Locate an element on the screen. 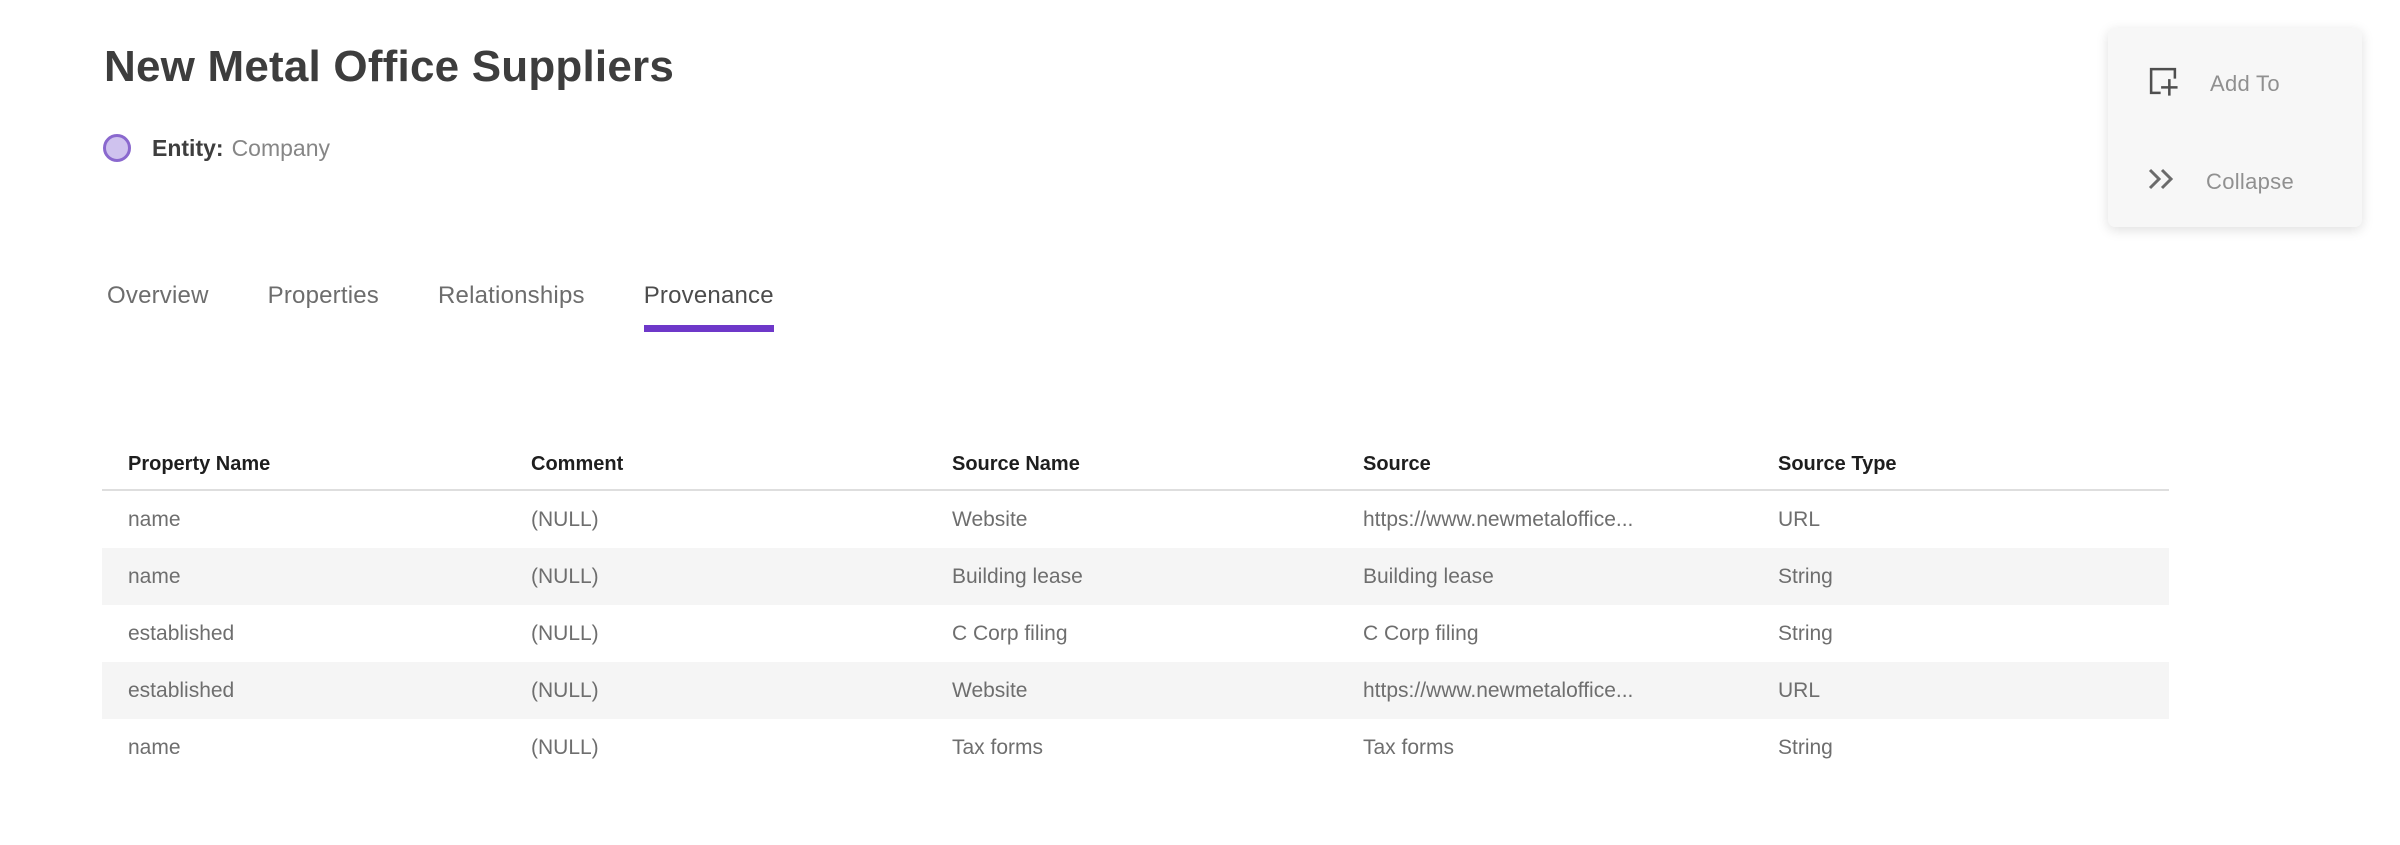  entity-type-text: Entity: Company is located at coordinates (241, 148).